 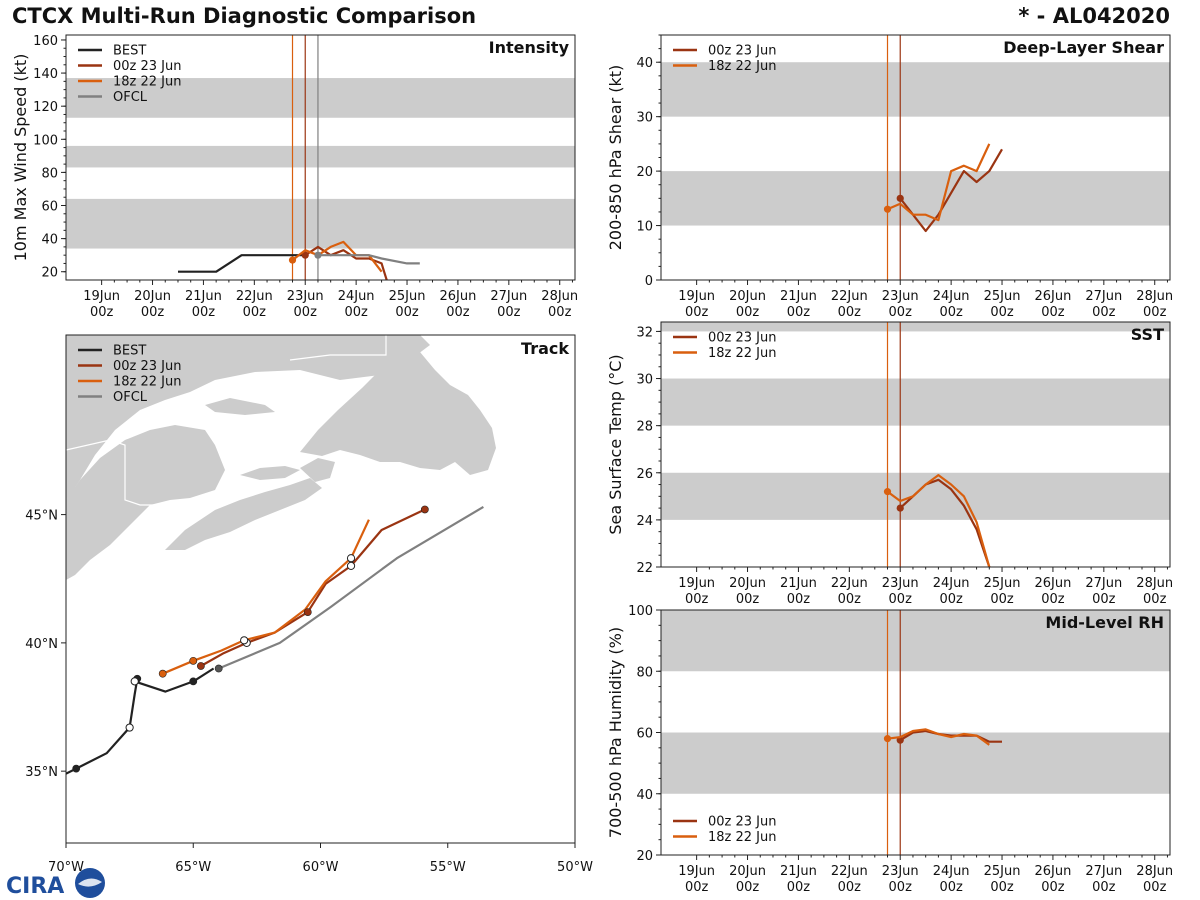 I want to click on rh-ytick-label: 20, so click(x=644, y=856).